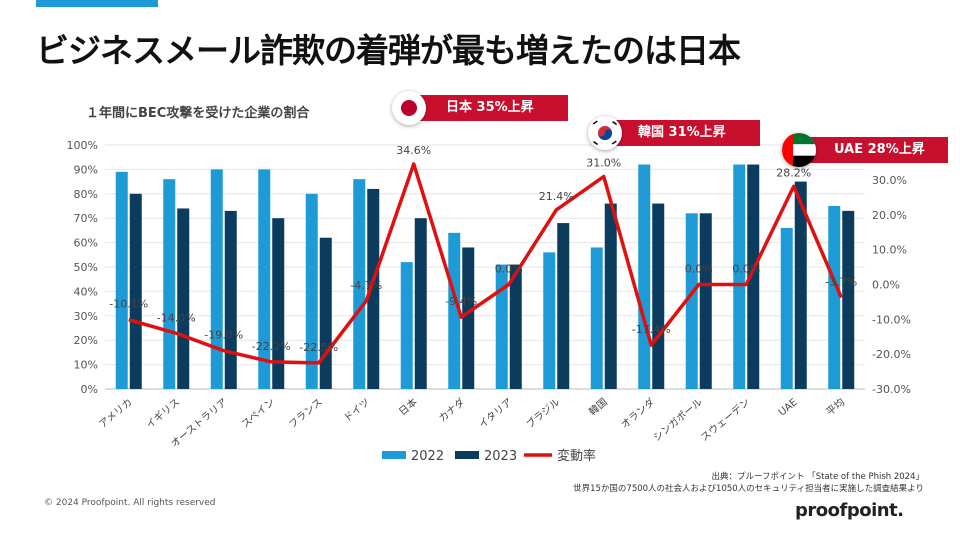 The image size is (960, 540). I want to click on x-tick-label: イギリス, so click(163, 413).